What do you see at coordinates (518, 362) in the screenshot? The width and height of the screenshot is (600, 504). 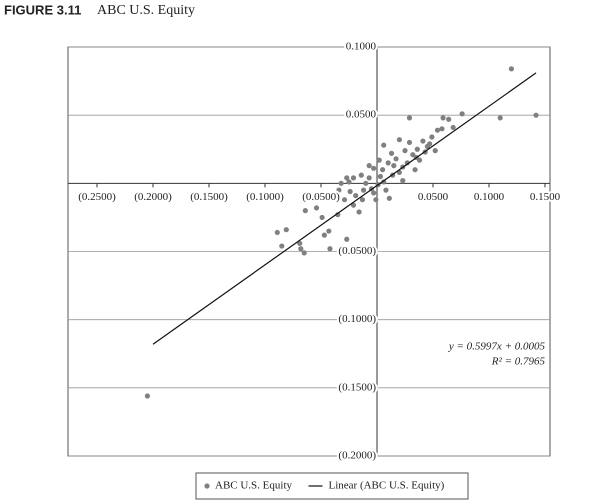 I see `annotation: R² = 0.7965` at bounding box center [518, 362].